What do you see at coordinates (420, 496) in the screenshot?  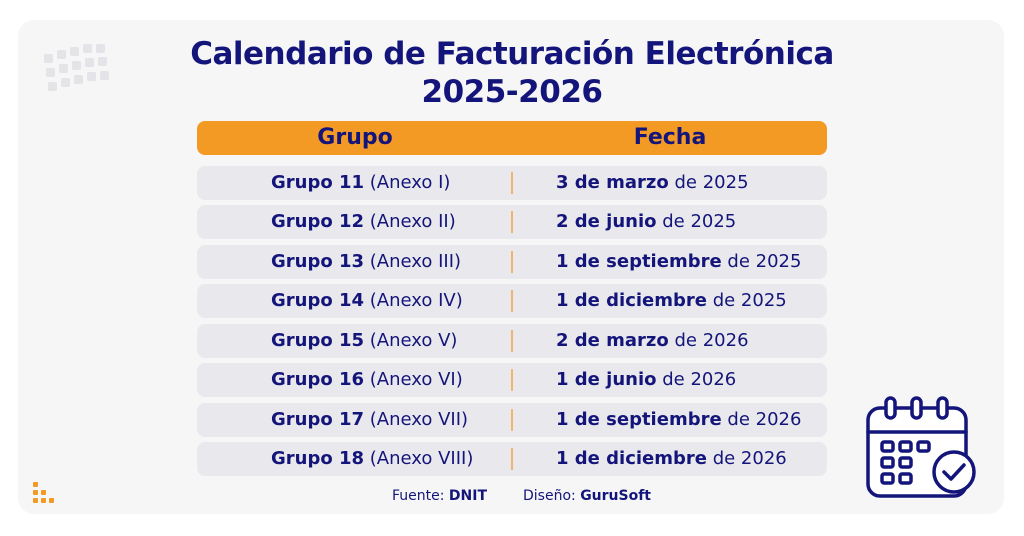 I see `source-label: Fuente:` at bounding box center [420, 496].